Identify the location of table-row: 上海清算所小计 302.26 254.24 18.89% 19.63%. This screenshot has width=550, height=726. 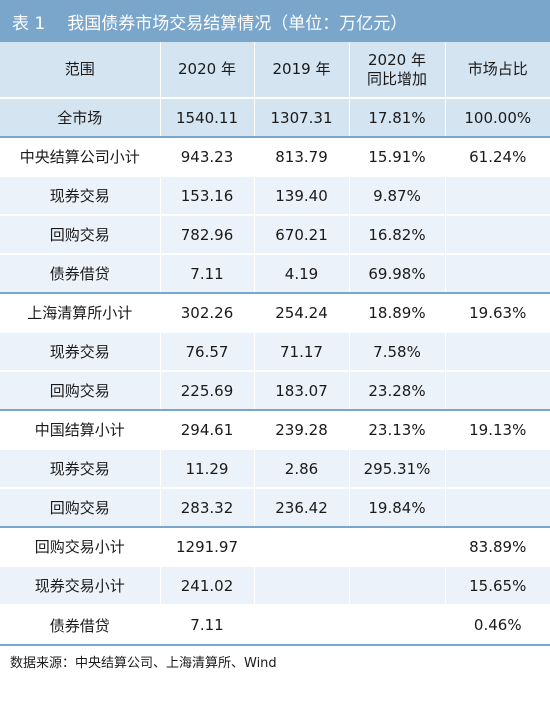
(275, 312).